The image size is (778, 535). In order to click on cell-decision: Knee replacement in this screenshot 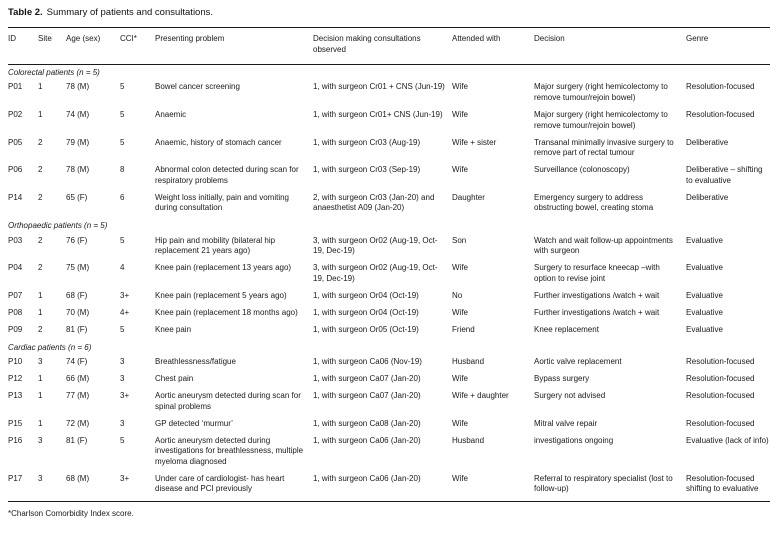, I will do `click(566, 329)`.